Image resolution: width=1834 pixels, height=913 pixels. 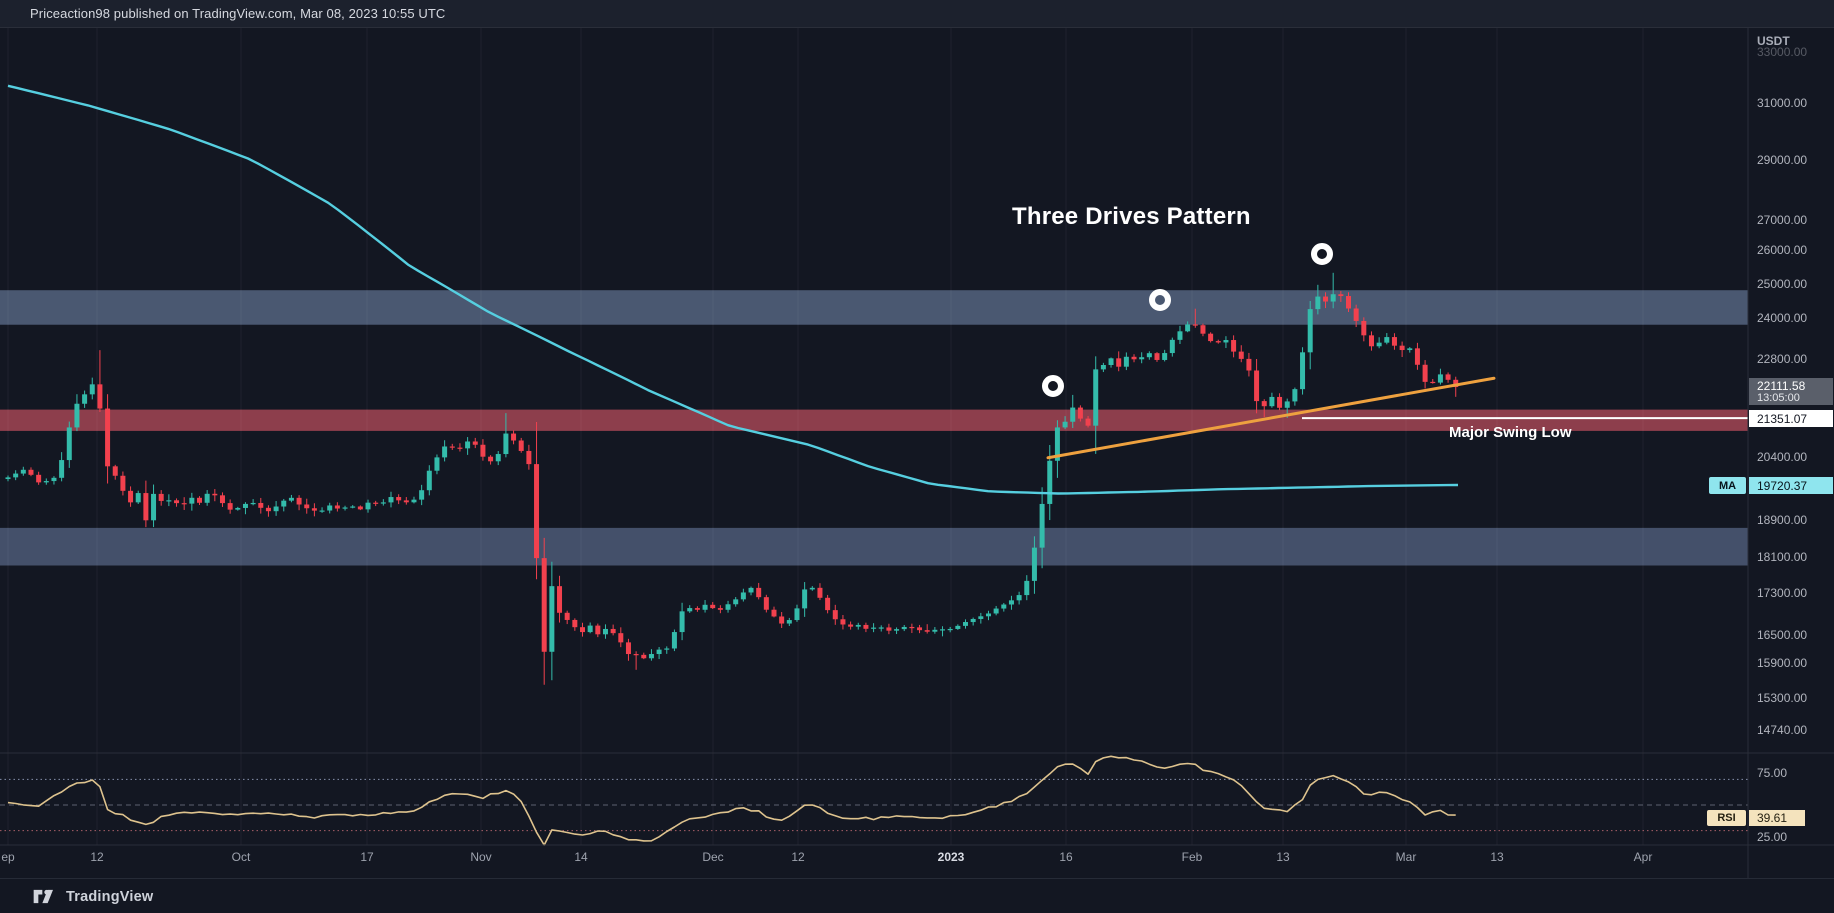 I want to click on last-price-value: 22111.58, so click(x=1781, y=385).